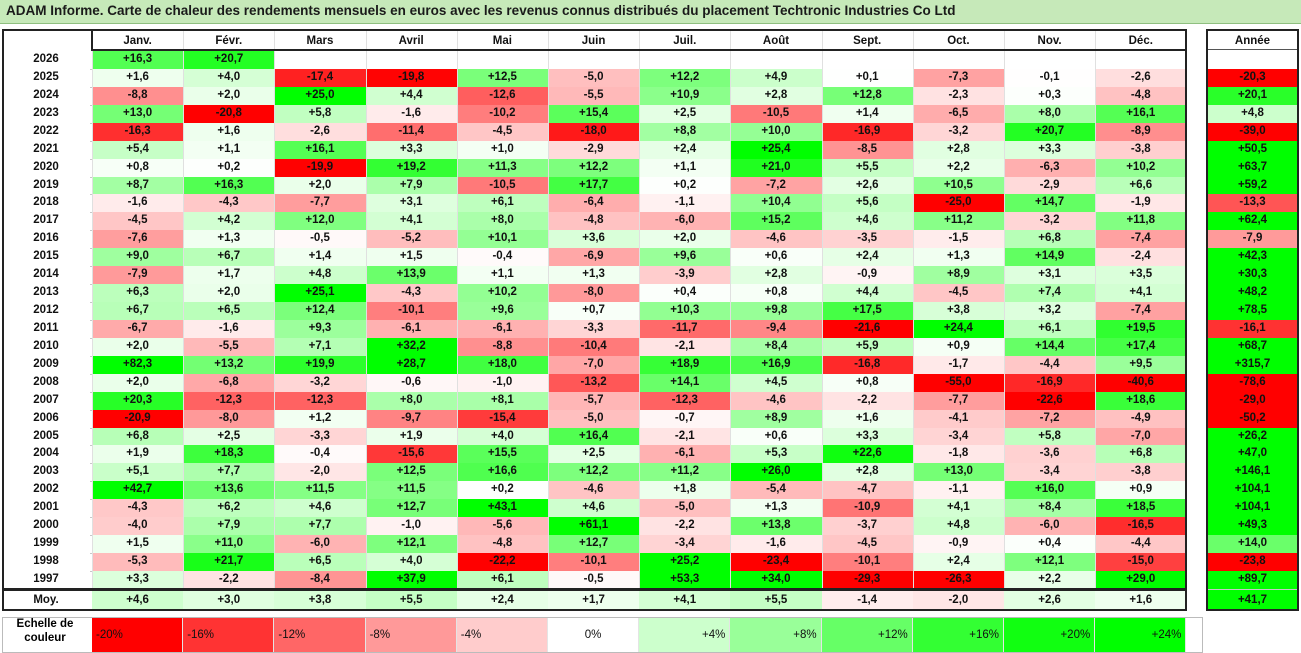 The width and height of the screenshot is (1301, 653). Describe the element at coordinates (46, 526) in the screenshot. I see `year-label: 2000` at that location.